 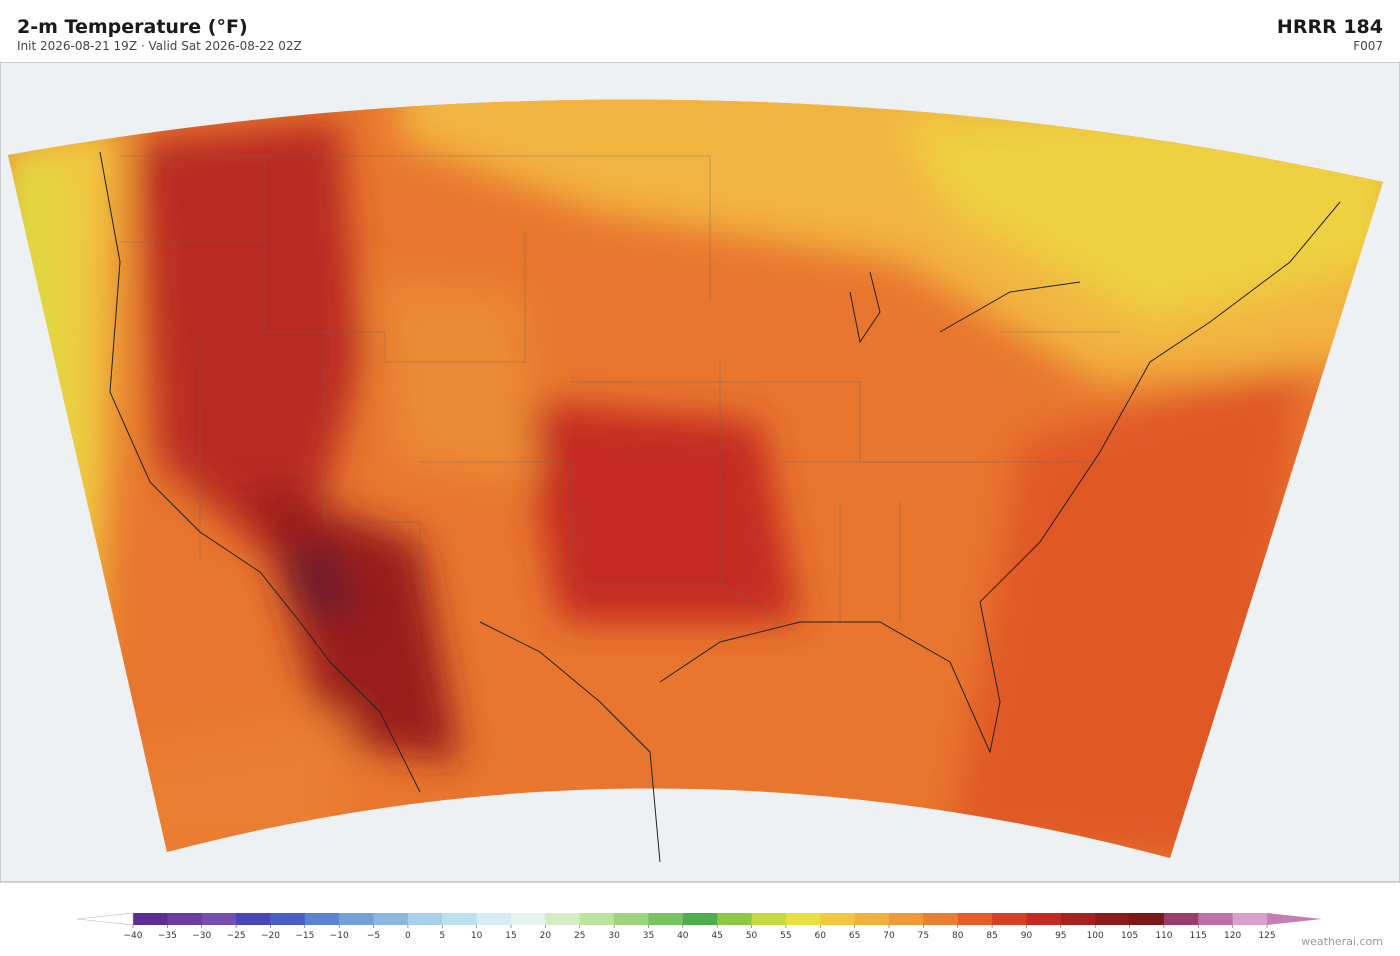 What do you see at coordinates (854, 935) in the screenshot?
I see `colorbar-tick-label: 65` at bounding box center [854, 935].